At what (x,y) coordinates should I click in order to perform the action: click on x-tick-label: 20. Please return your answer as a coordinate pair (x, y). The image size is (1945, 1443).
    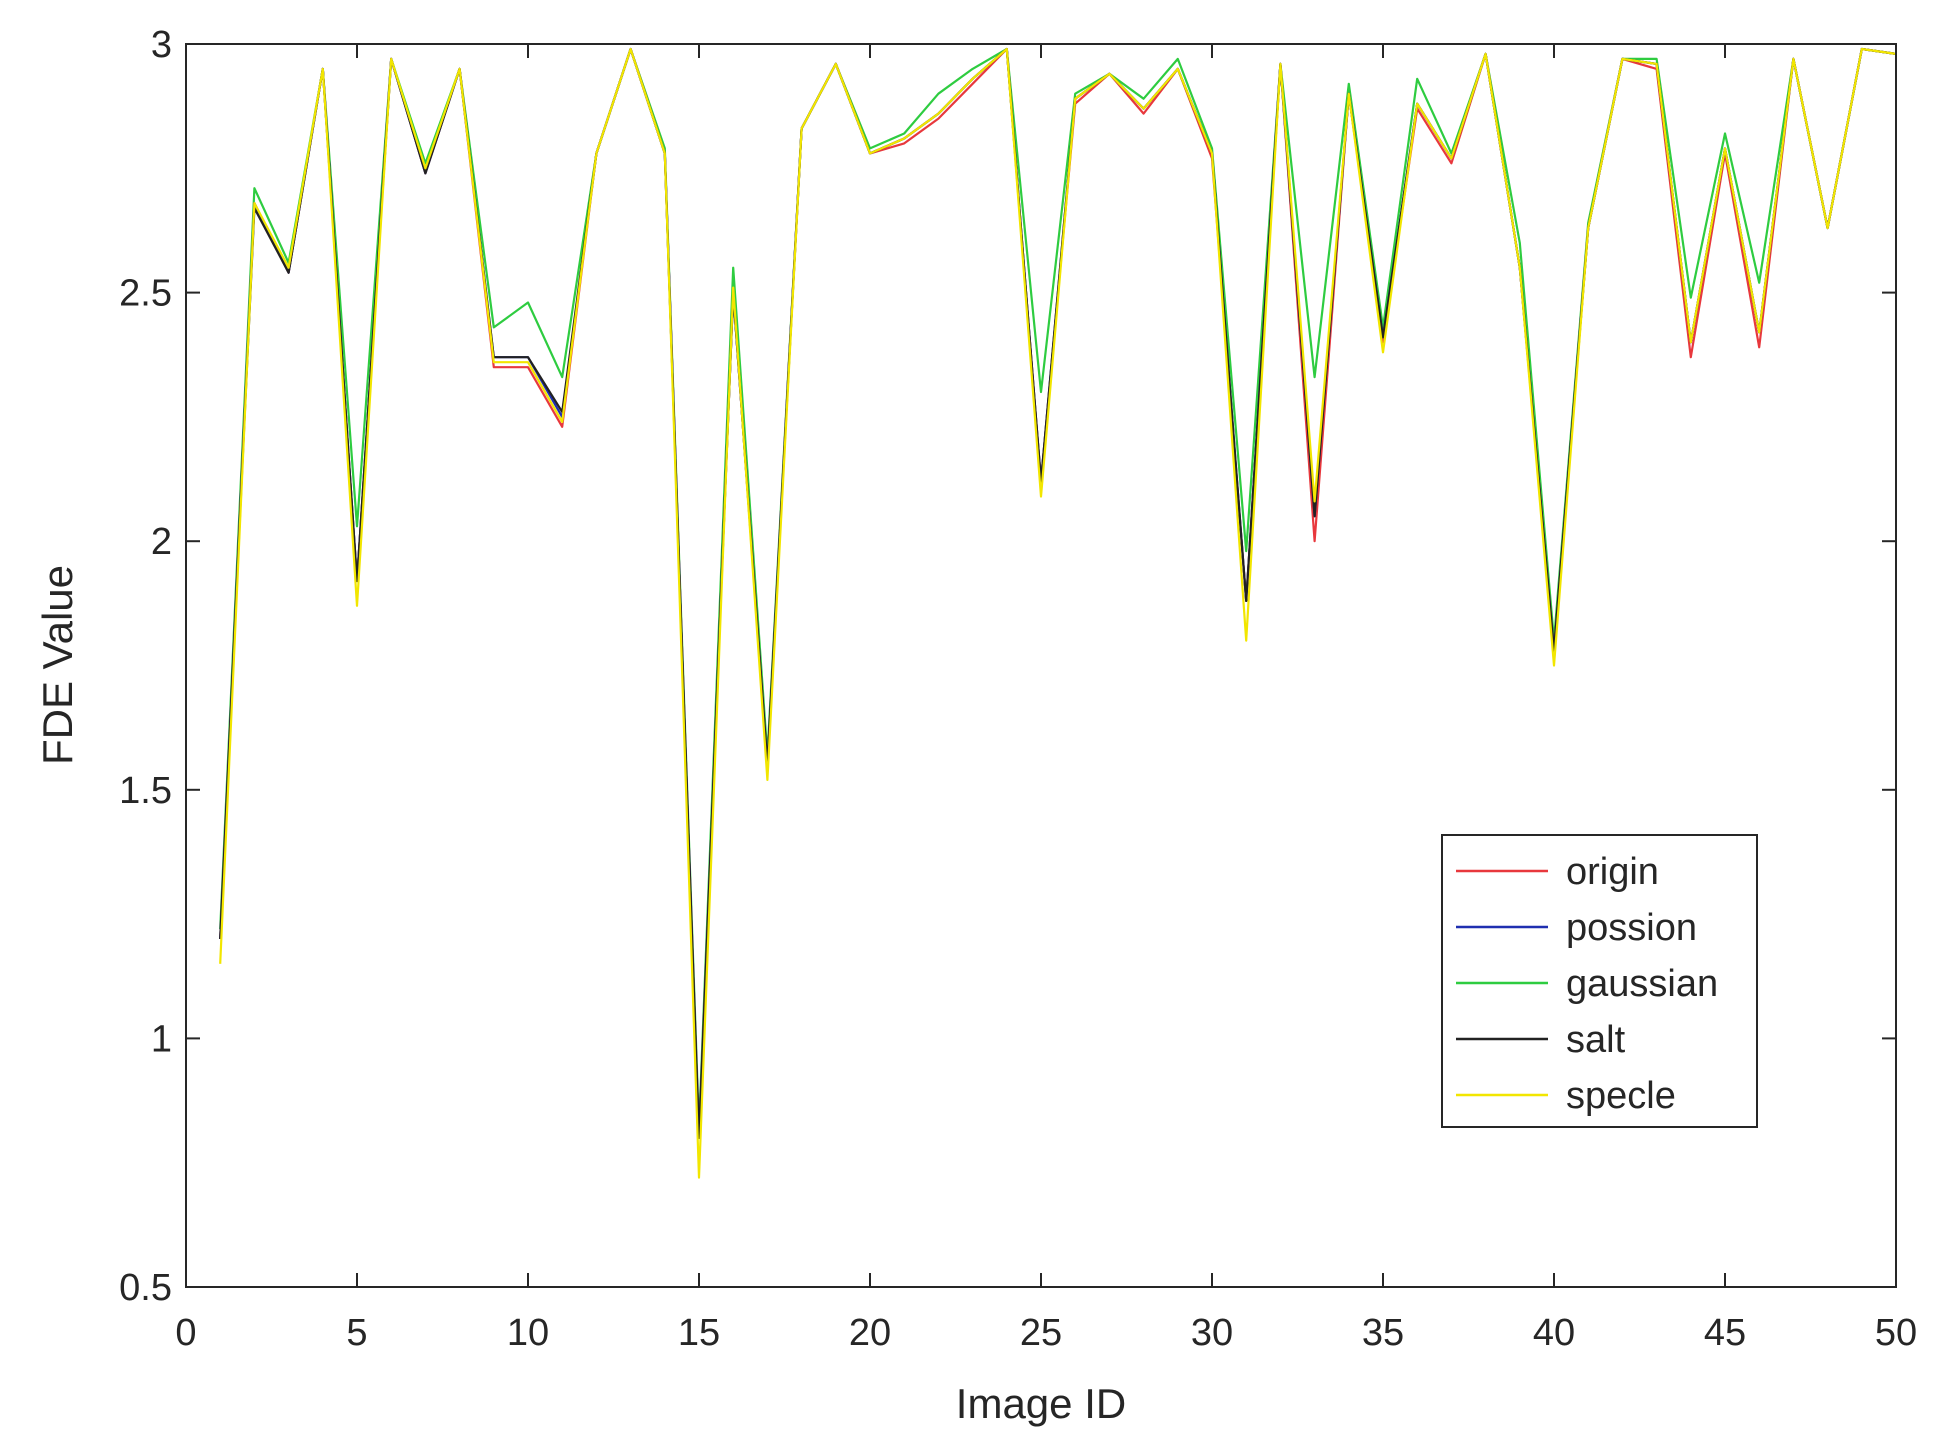
    Looking at the image, I should click on (870, 1333).